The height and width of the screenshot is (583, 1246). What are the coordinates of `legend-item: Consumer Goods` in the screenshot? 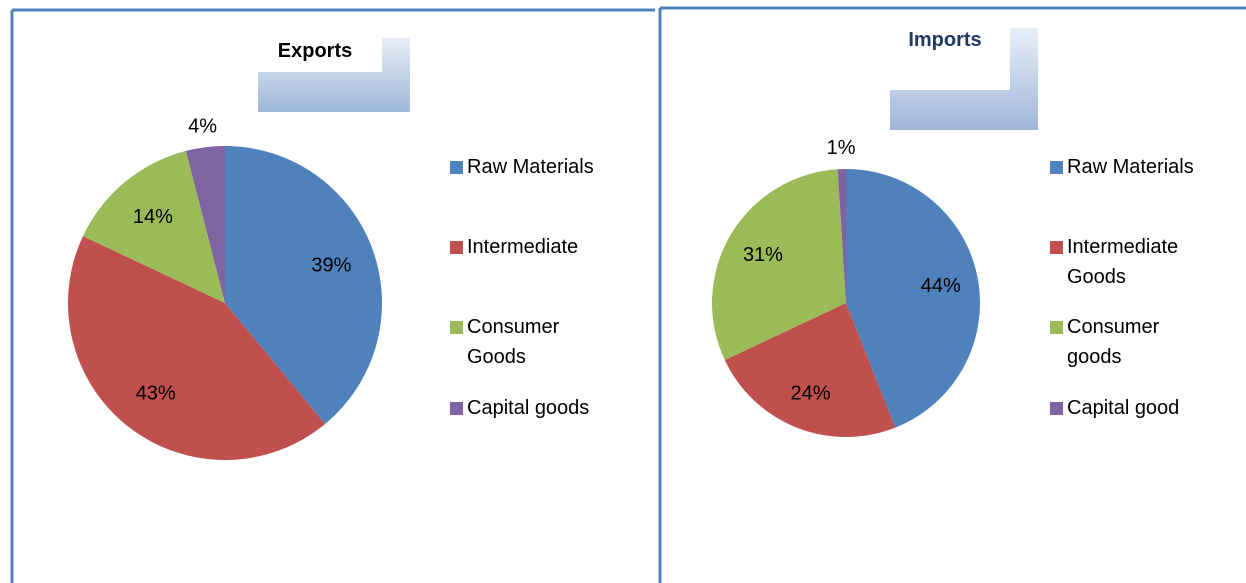 It's located at (530, 342).